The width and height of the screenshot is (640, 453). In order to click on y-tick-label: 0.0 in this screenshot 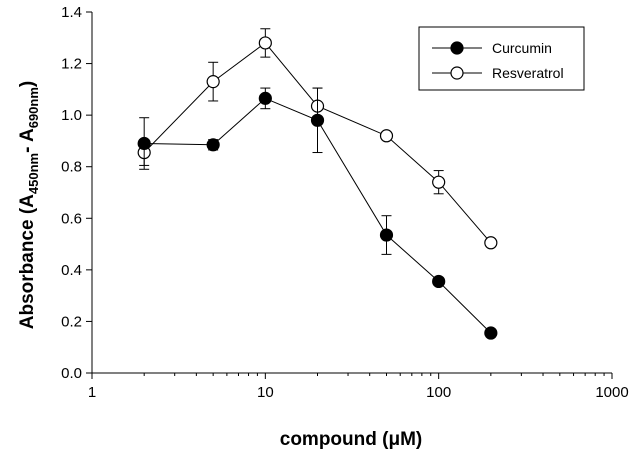, I will do `click(71, 373)`.